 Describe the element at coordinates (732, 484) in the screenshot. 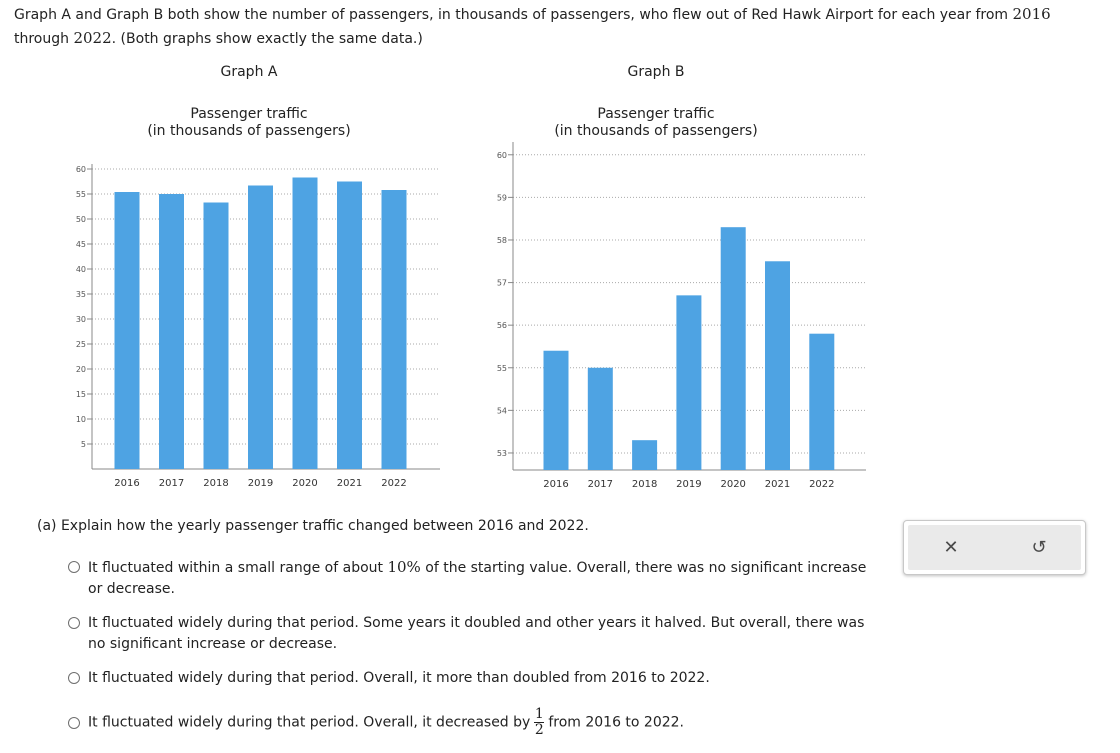

I see `graph-b-x-tick-label: 2020` at that location.